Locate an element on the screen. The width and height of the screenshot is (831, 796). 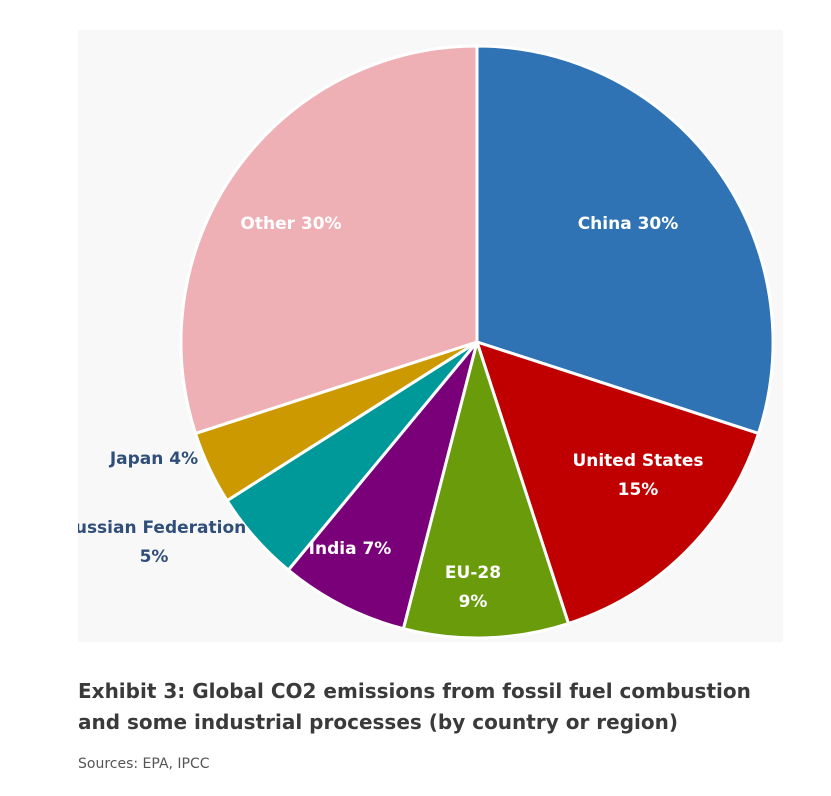
pie-slice-label-6: Other 30% is located at coordinates (290, 224).